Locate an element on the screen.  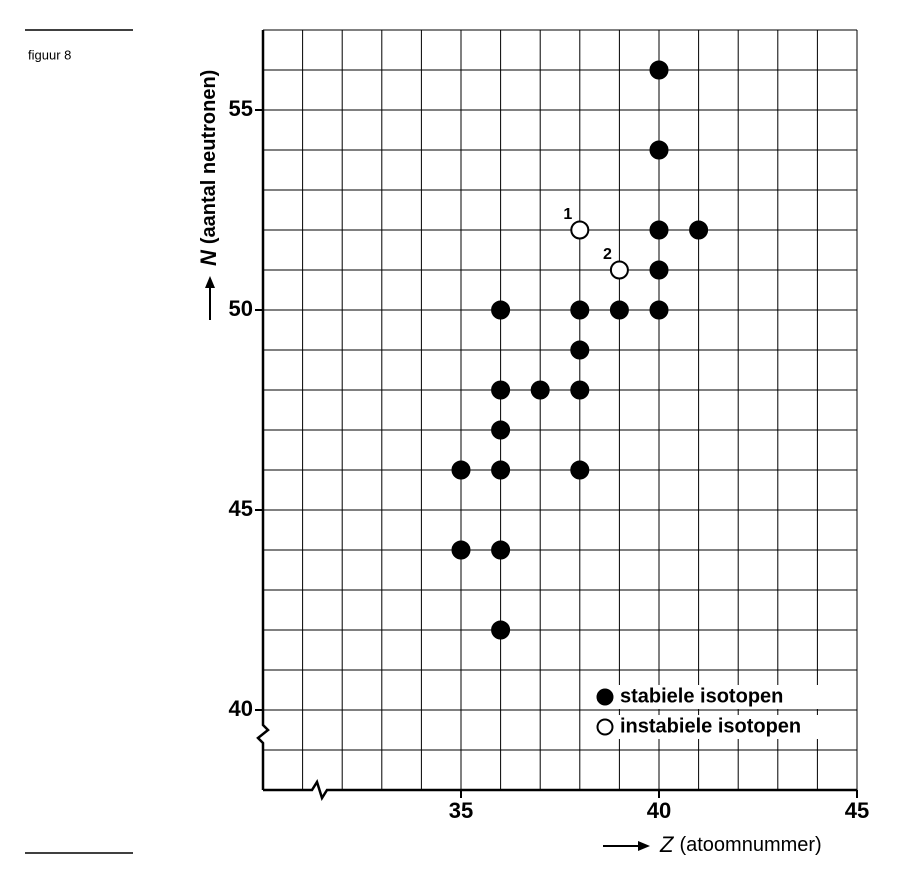
x-tick-label: 35 is located at coordinates (461, 810).